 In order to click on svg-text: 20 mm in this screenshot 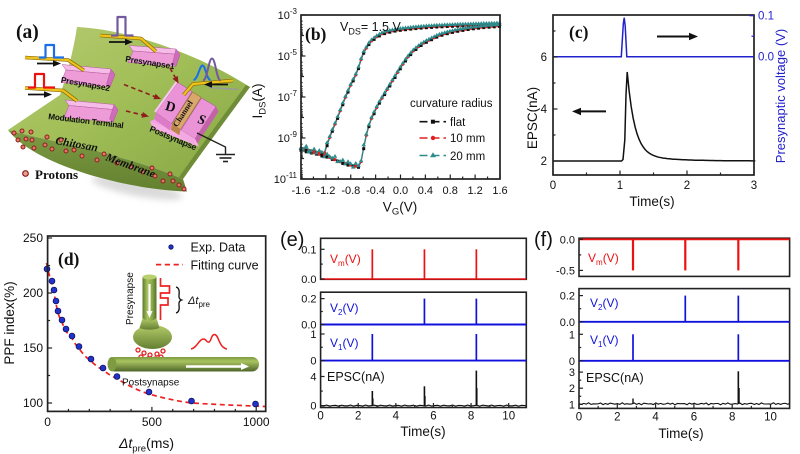, I will do `click(467, 157)`.